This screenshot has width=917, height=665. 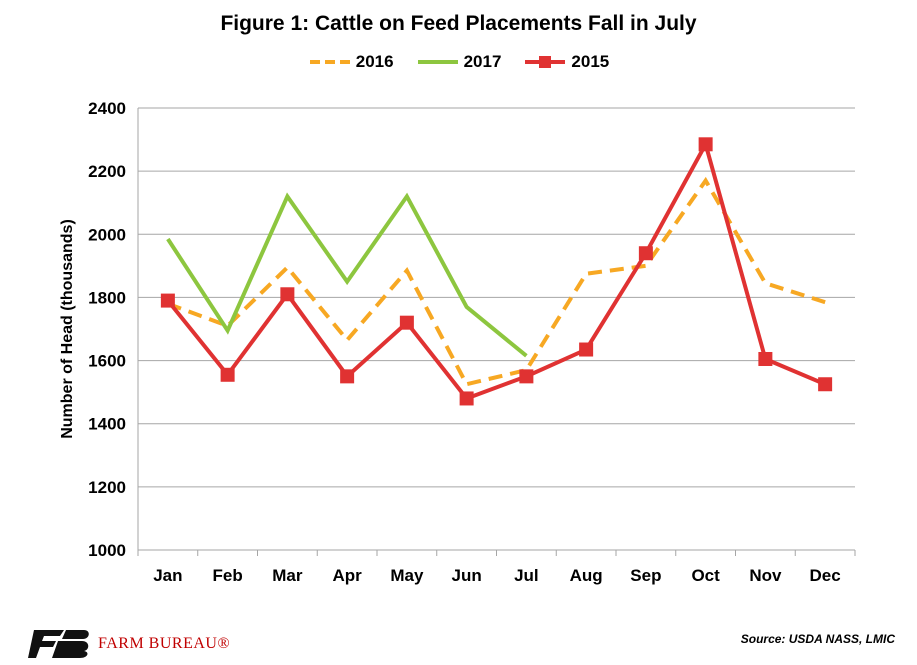 What do you see at coordinates (482, 61) in the screenshot?
I see `legend-label-2017: 2017` at bounding box center [482, 61].